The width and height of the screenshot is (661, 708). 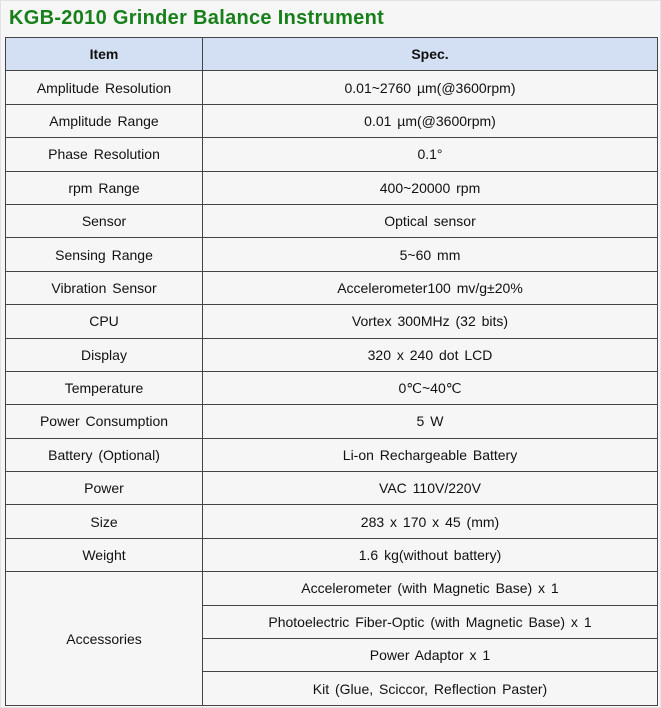 What do you see at coordinates (104, 521) in the screenshot?
I see `item-cell: Size` at bounding box center [104, 521].